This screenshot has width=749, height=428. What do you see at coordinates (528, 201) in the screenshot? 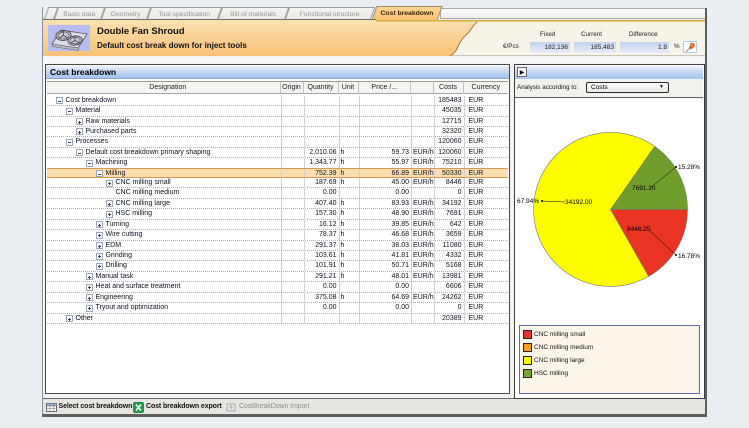
I see `svg-text: 67.94%` at bounding box center [528, 201].